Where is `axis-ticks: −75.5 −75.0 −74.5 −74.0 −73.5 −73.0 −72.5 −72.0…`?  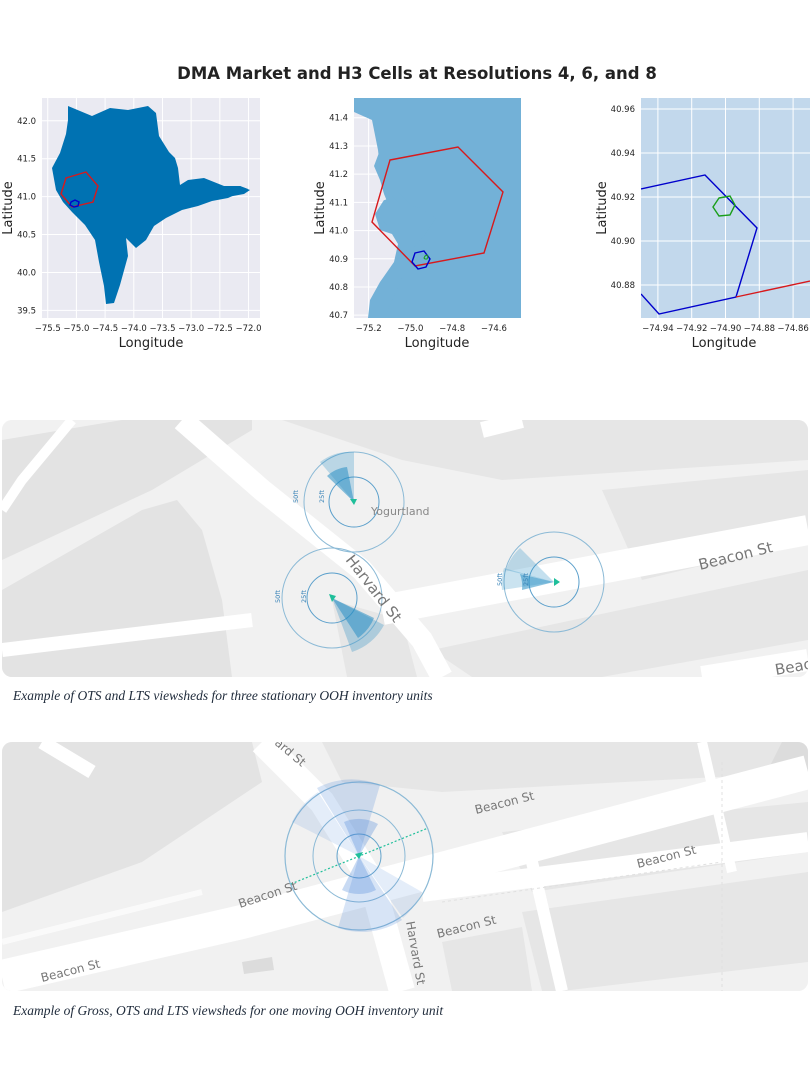 axis-ticks: −75.5 −75.0 −74.5 −74.0 −73.5 −73.0 −72.5 −72.0… is located at coordinates (139, 225).